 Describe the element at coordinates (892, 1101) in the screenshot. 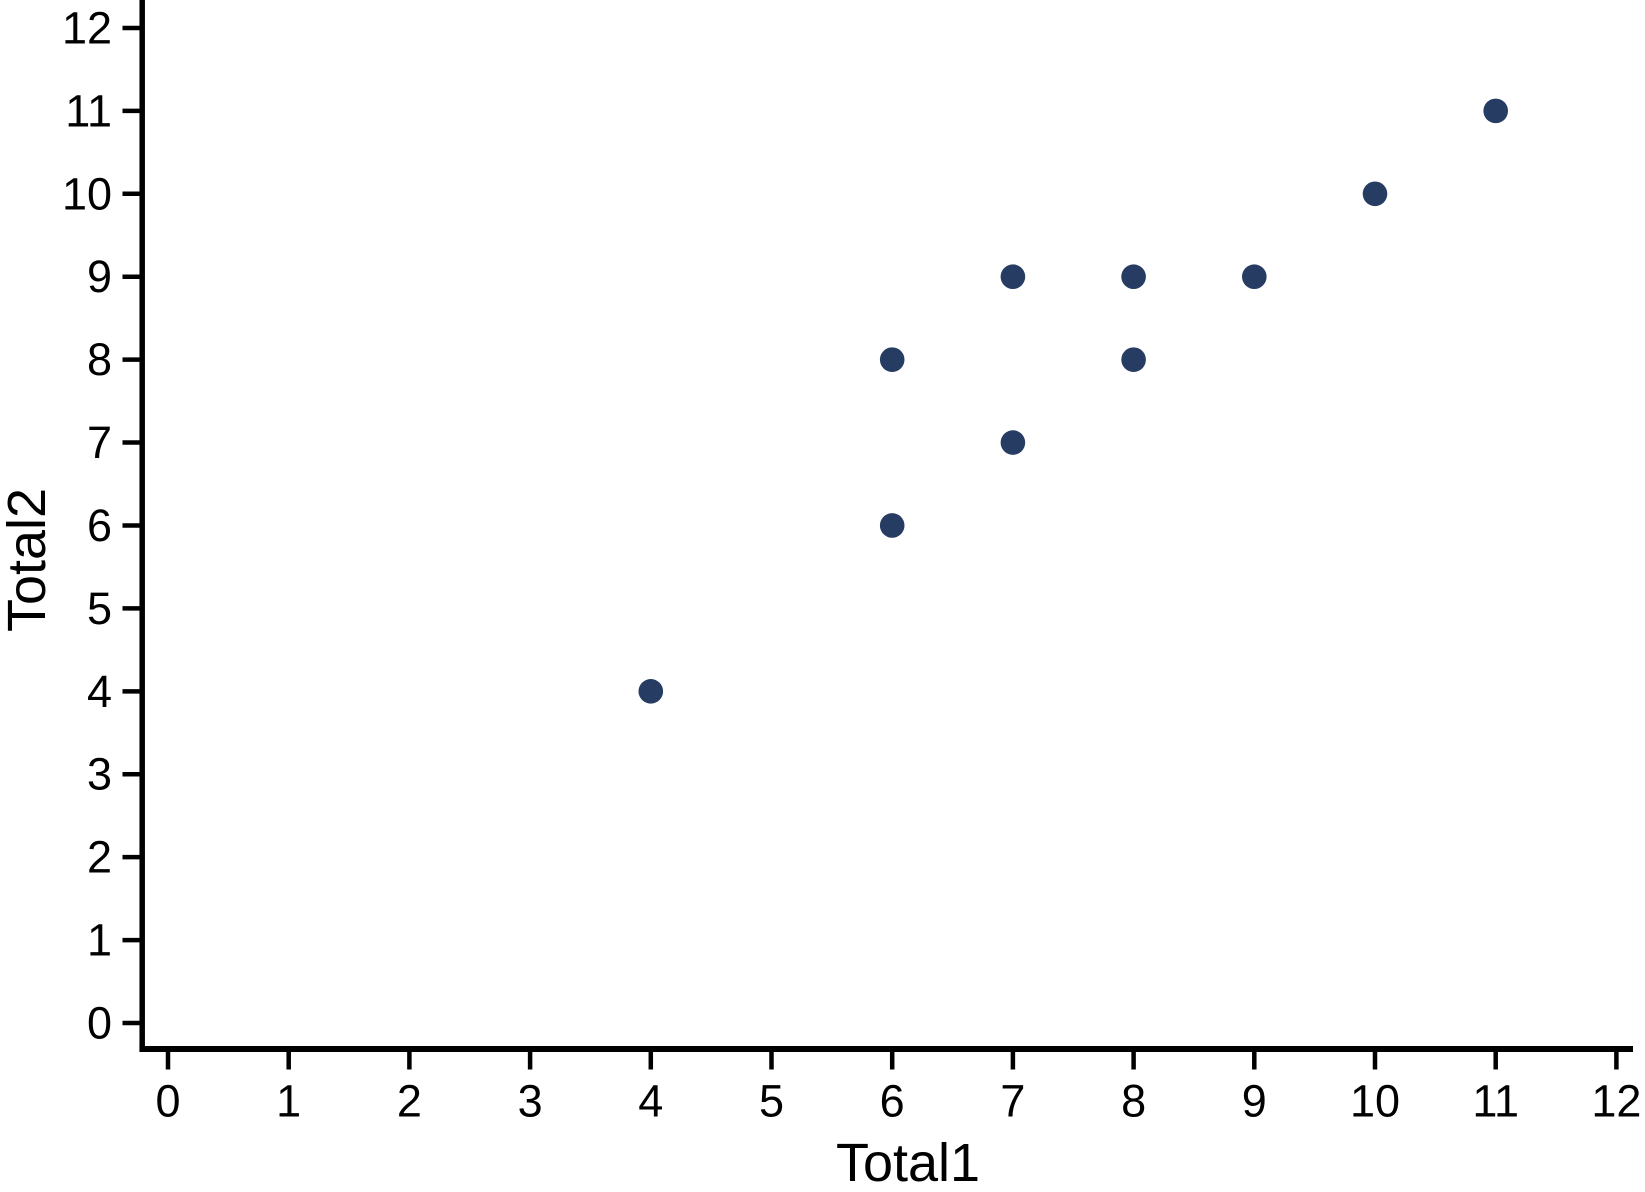

I see `x-tick-label: 6` at that location.